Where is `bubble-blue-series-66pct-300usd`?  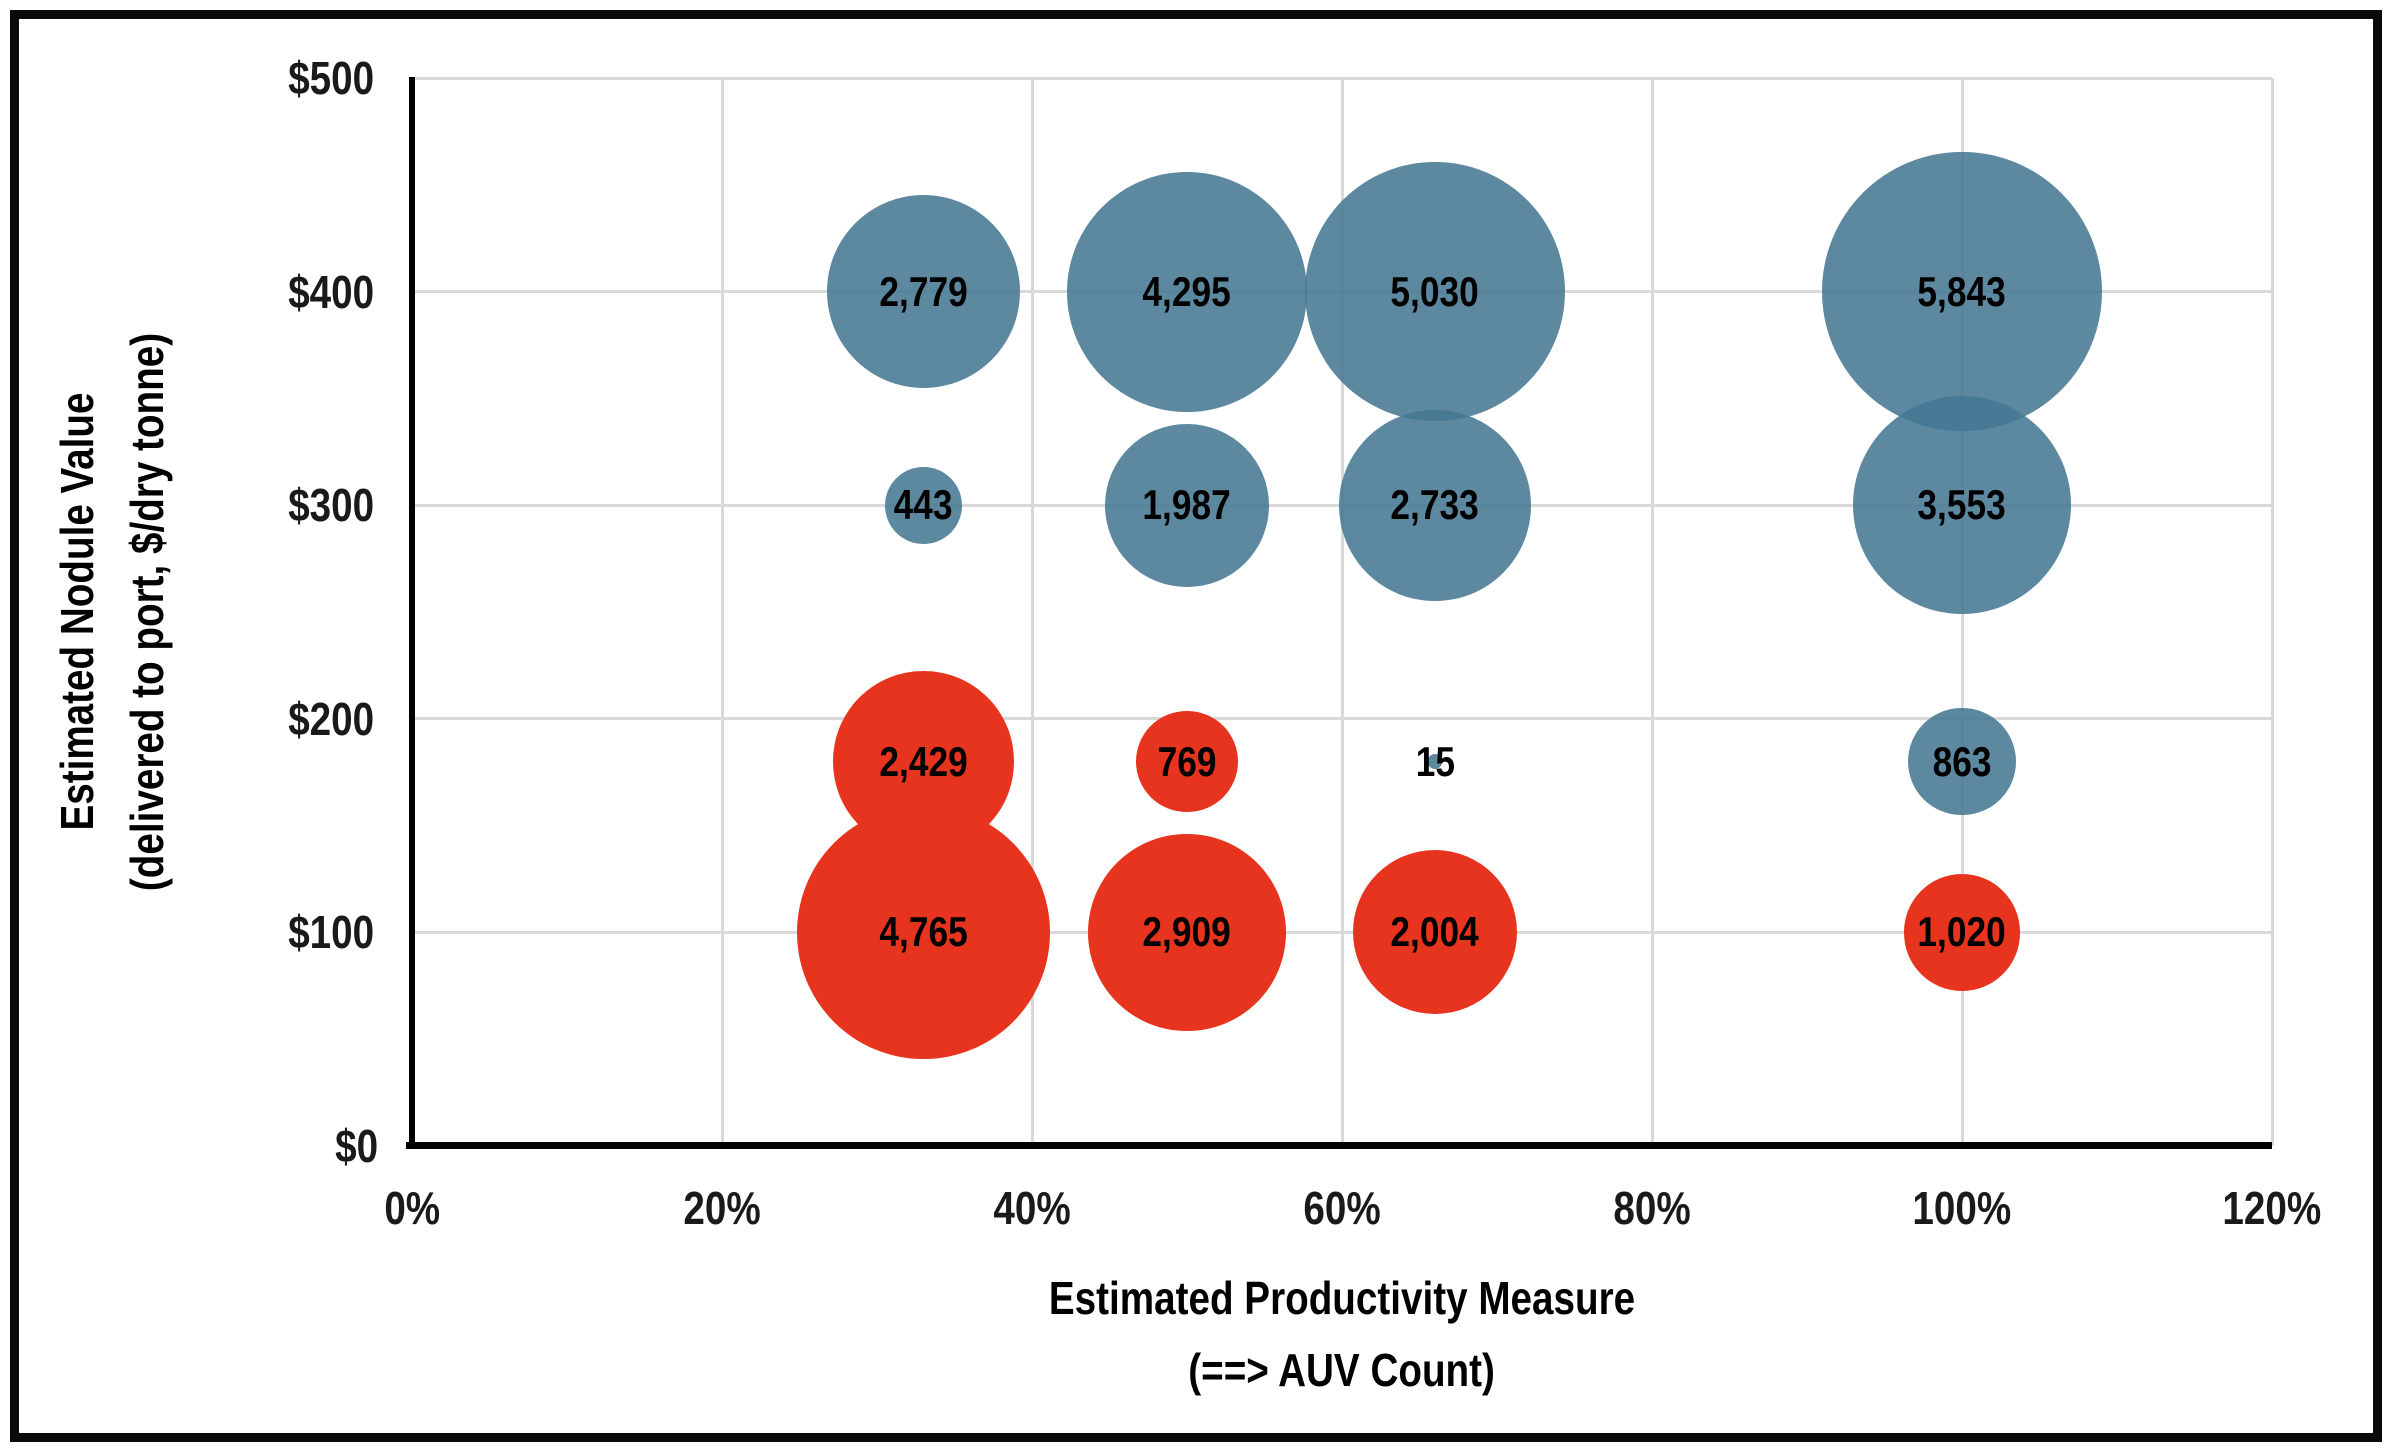
bubble-blue-series-66pct-300usd is located at coordinates (1435, 505).